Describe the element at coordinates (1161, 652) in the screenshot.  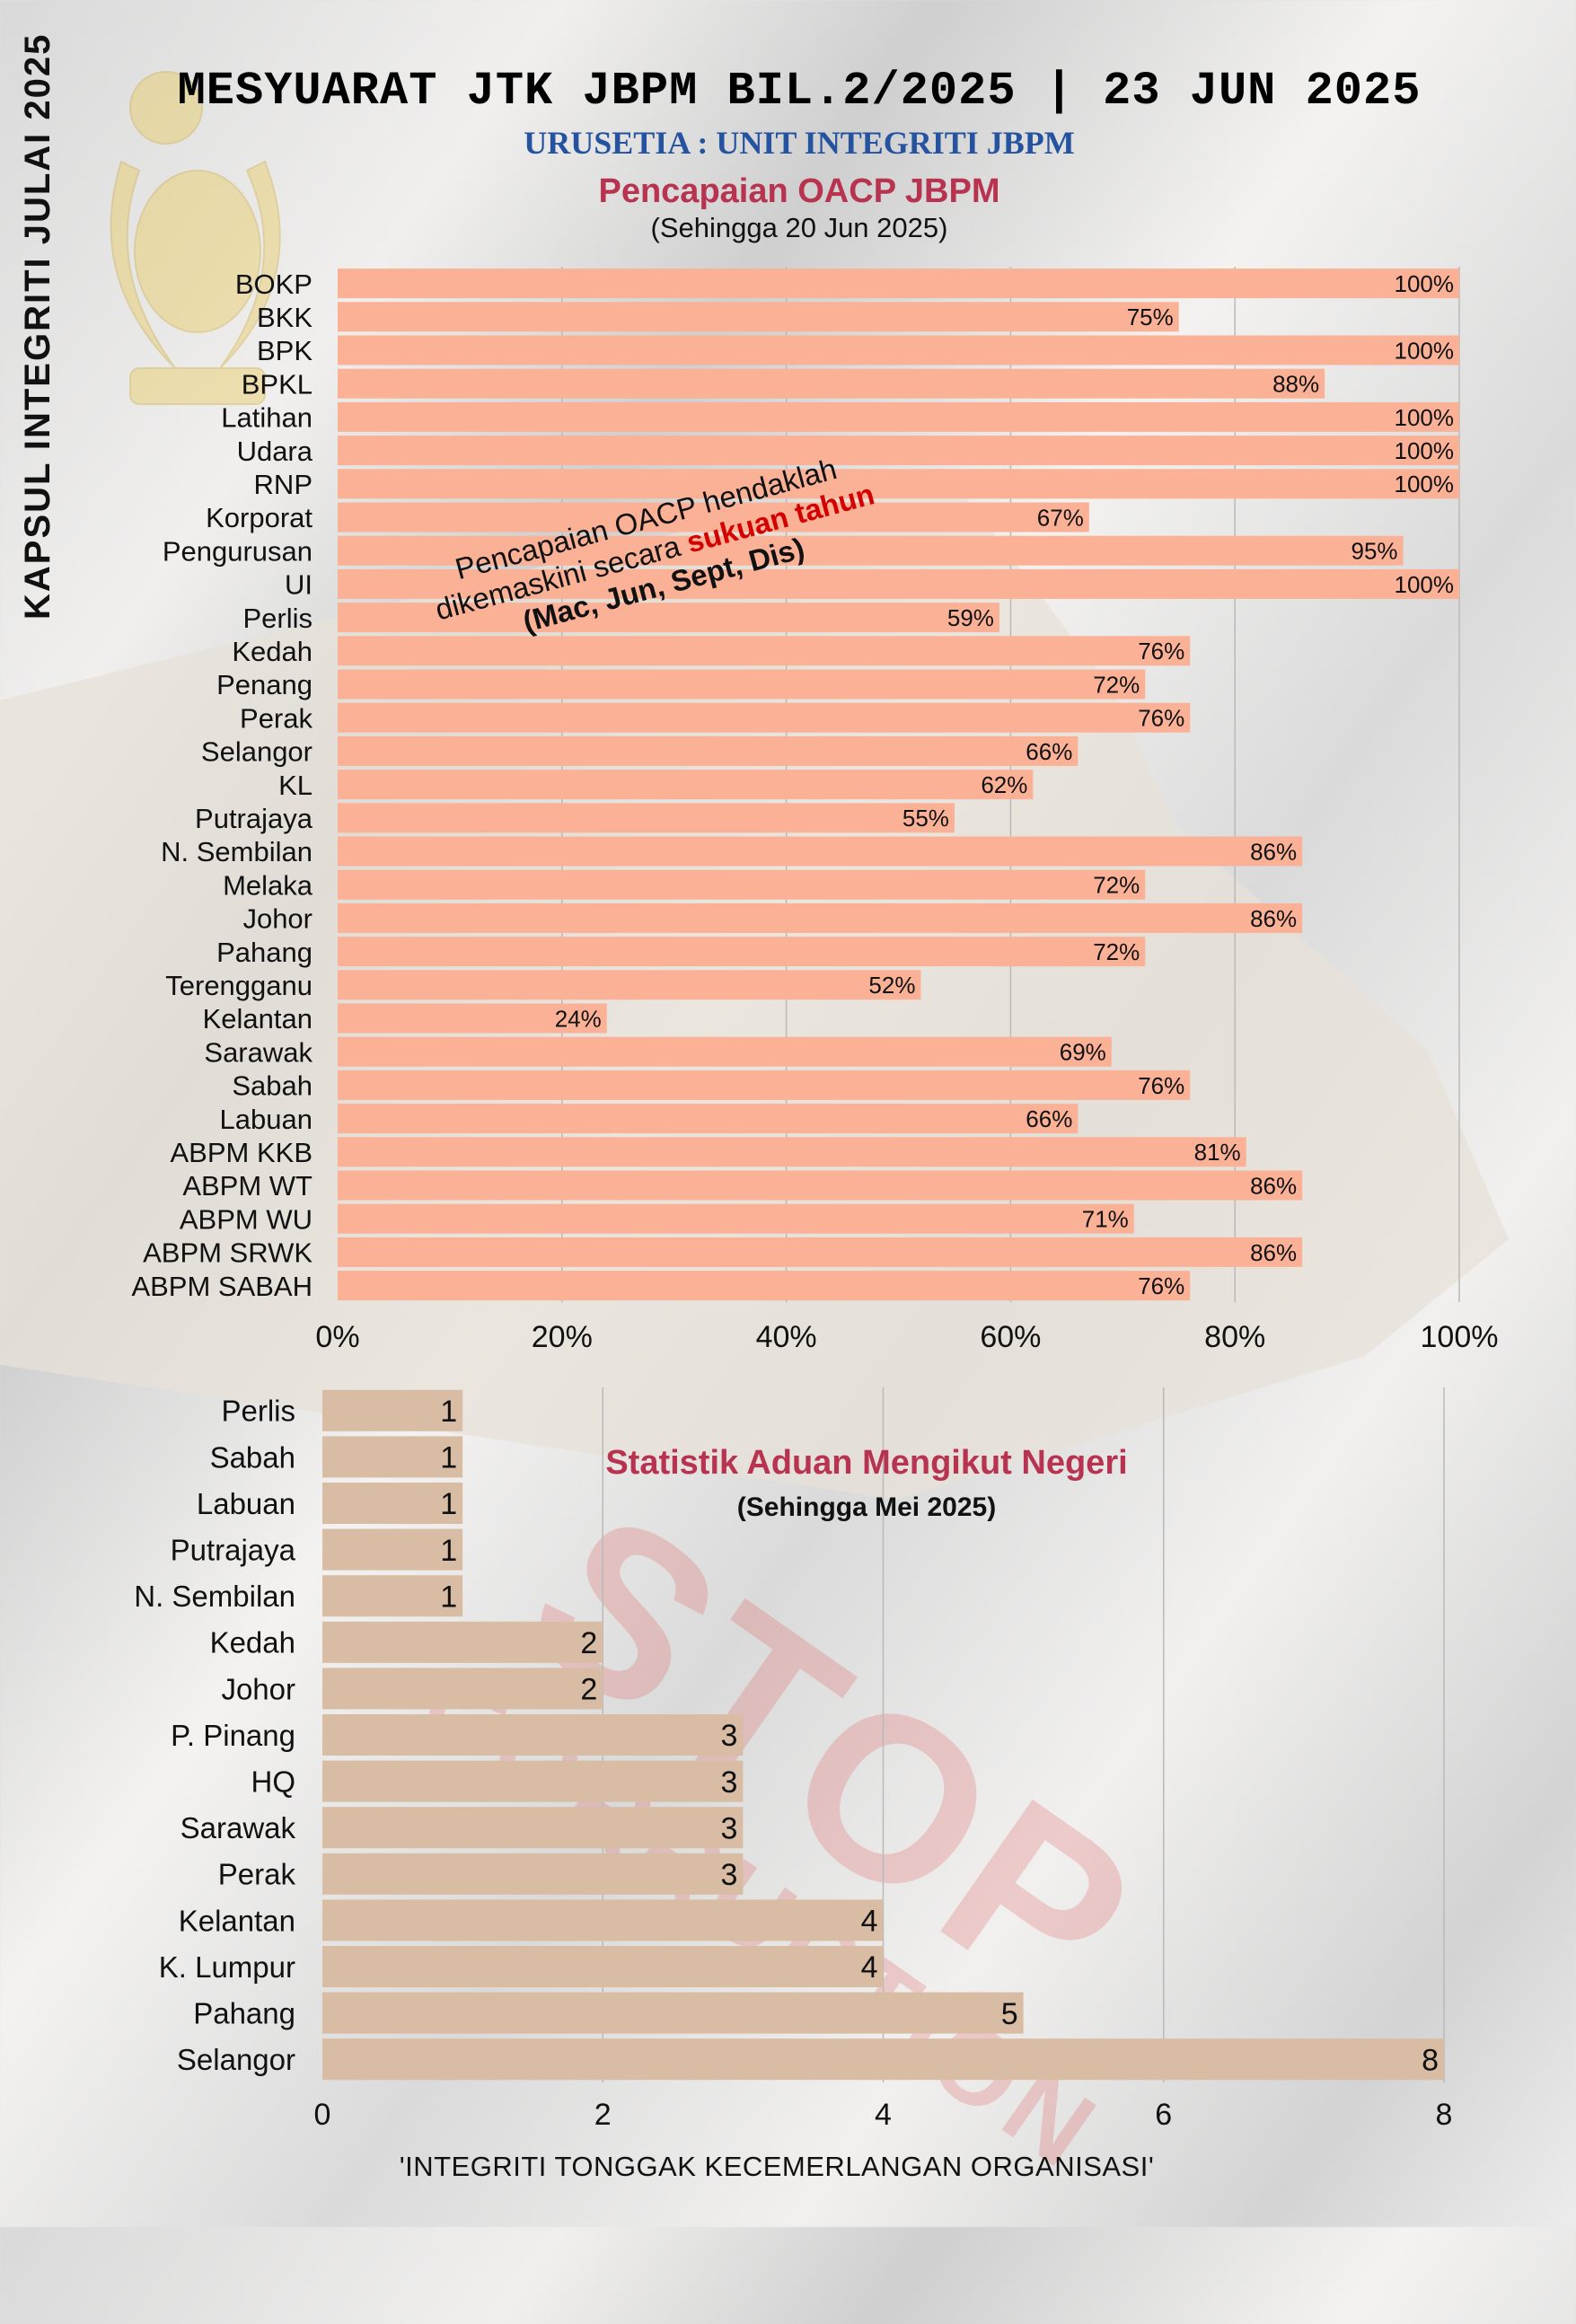
I see `data-label: 76%` at that location.